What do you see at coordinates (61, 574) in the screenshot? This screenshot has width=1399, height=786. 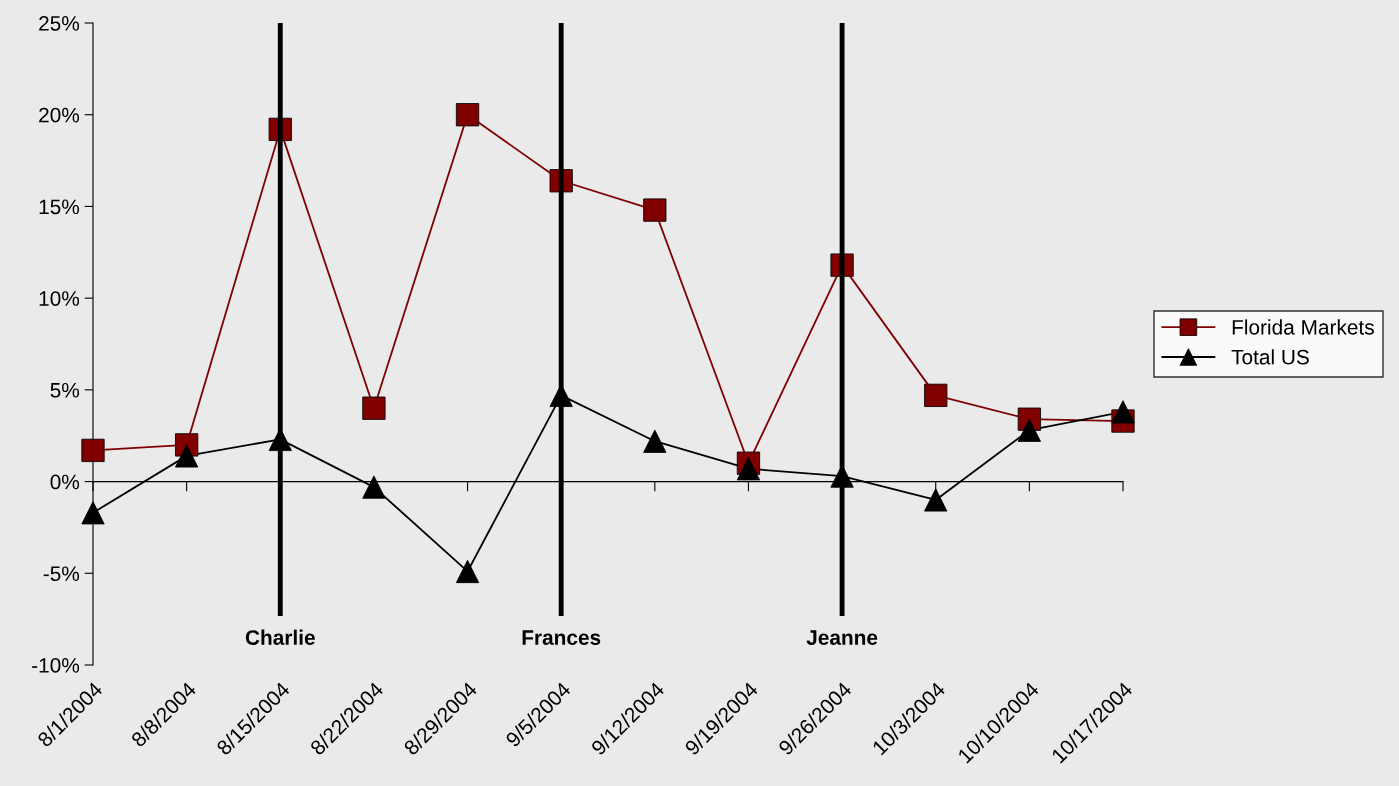 I see `y-tick-label: -5%` at bounding box center [61, 574].